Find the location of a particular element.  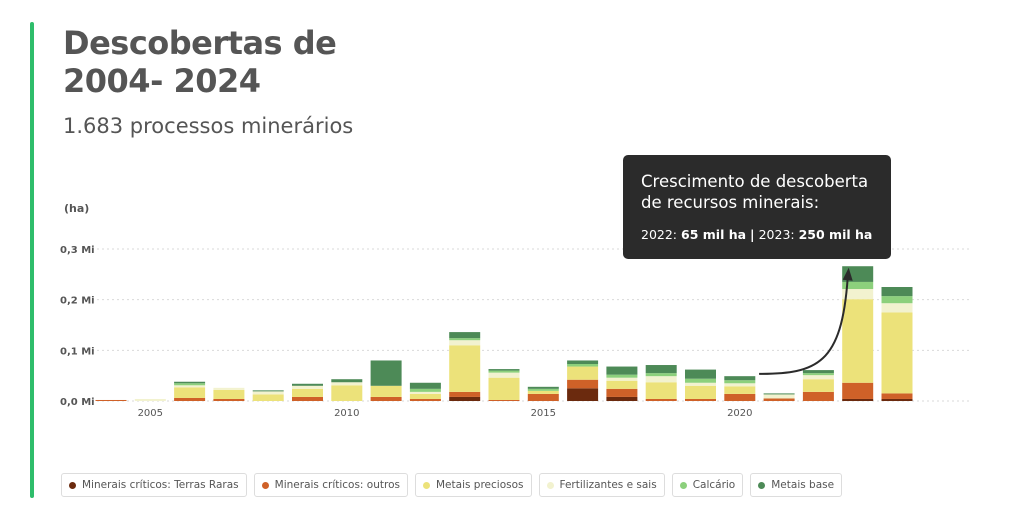

y-tick-label: 0,3 Mi is located at coordinates (77, 250).